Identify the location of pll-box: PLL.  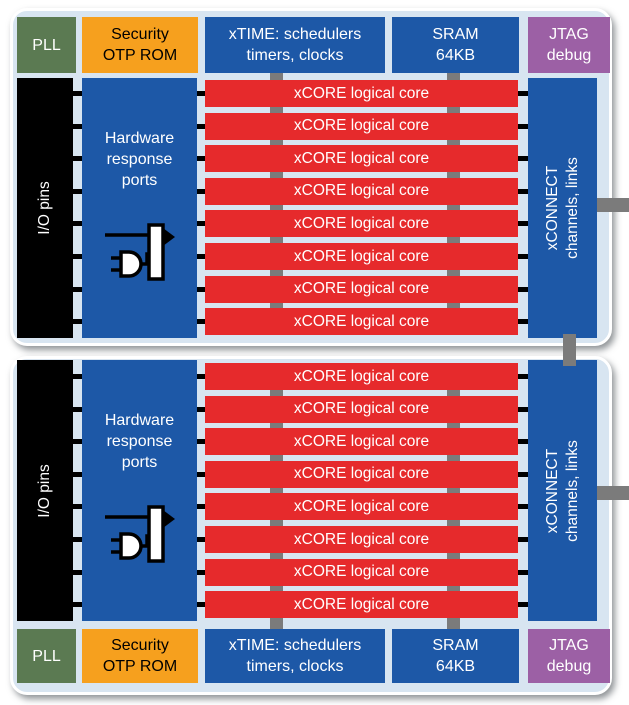
(46, 45).